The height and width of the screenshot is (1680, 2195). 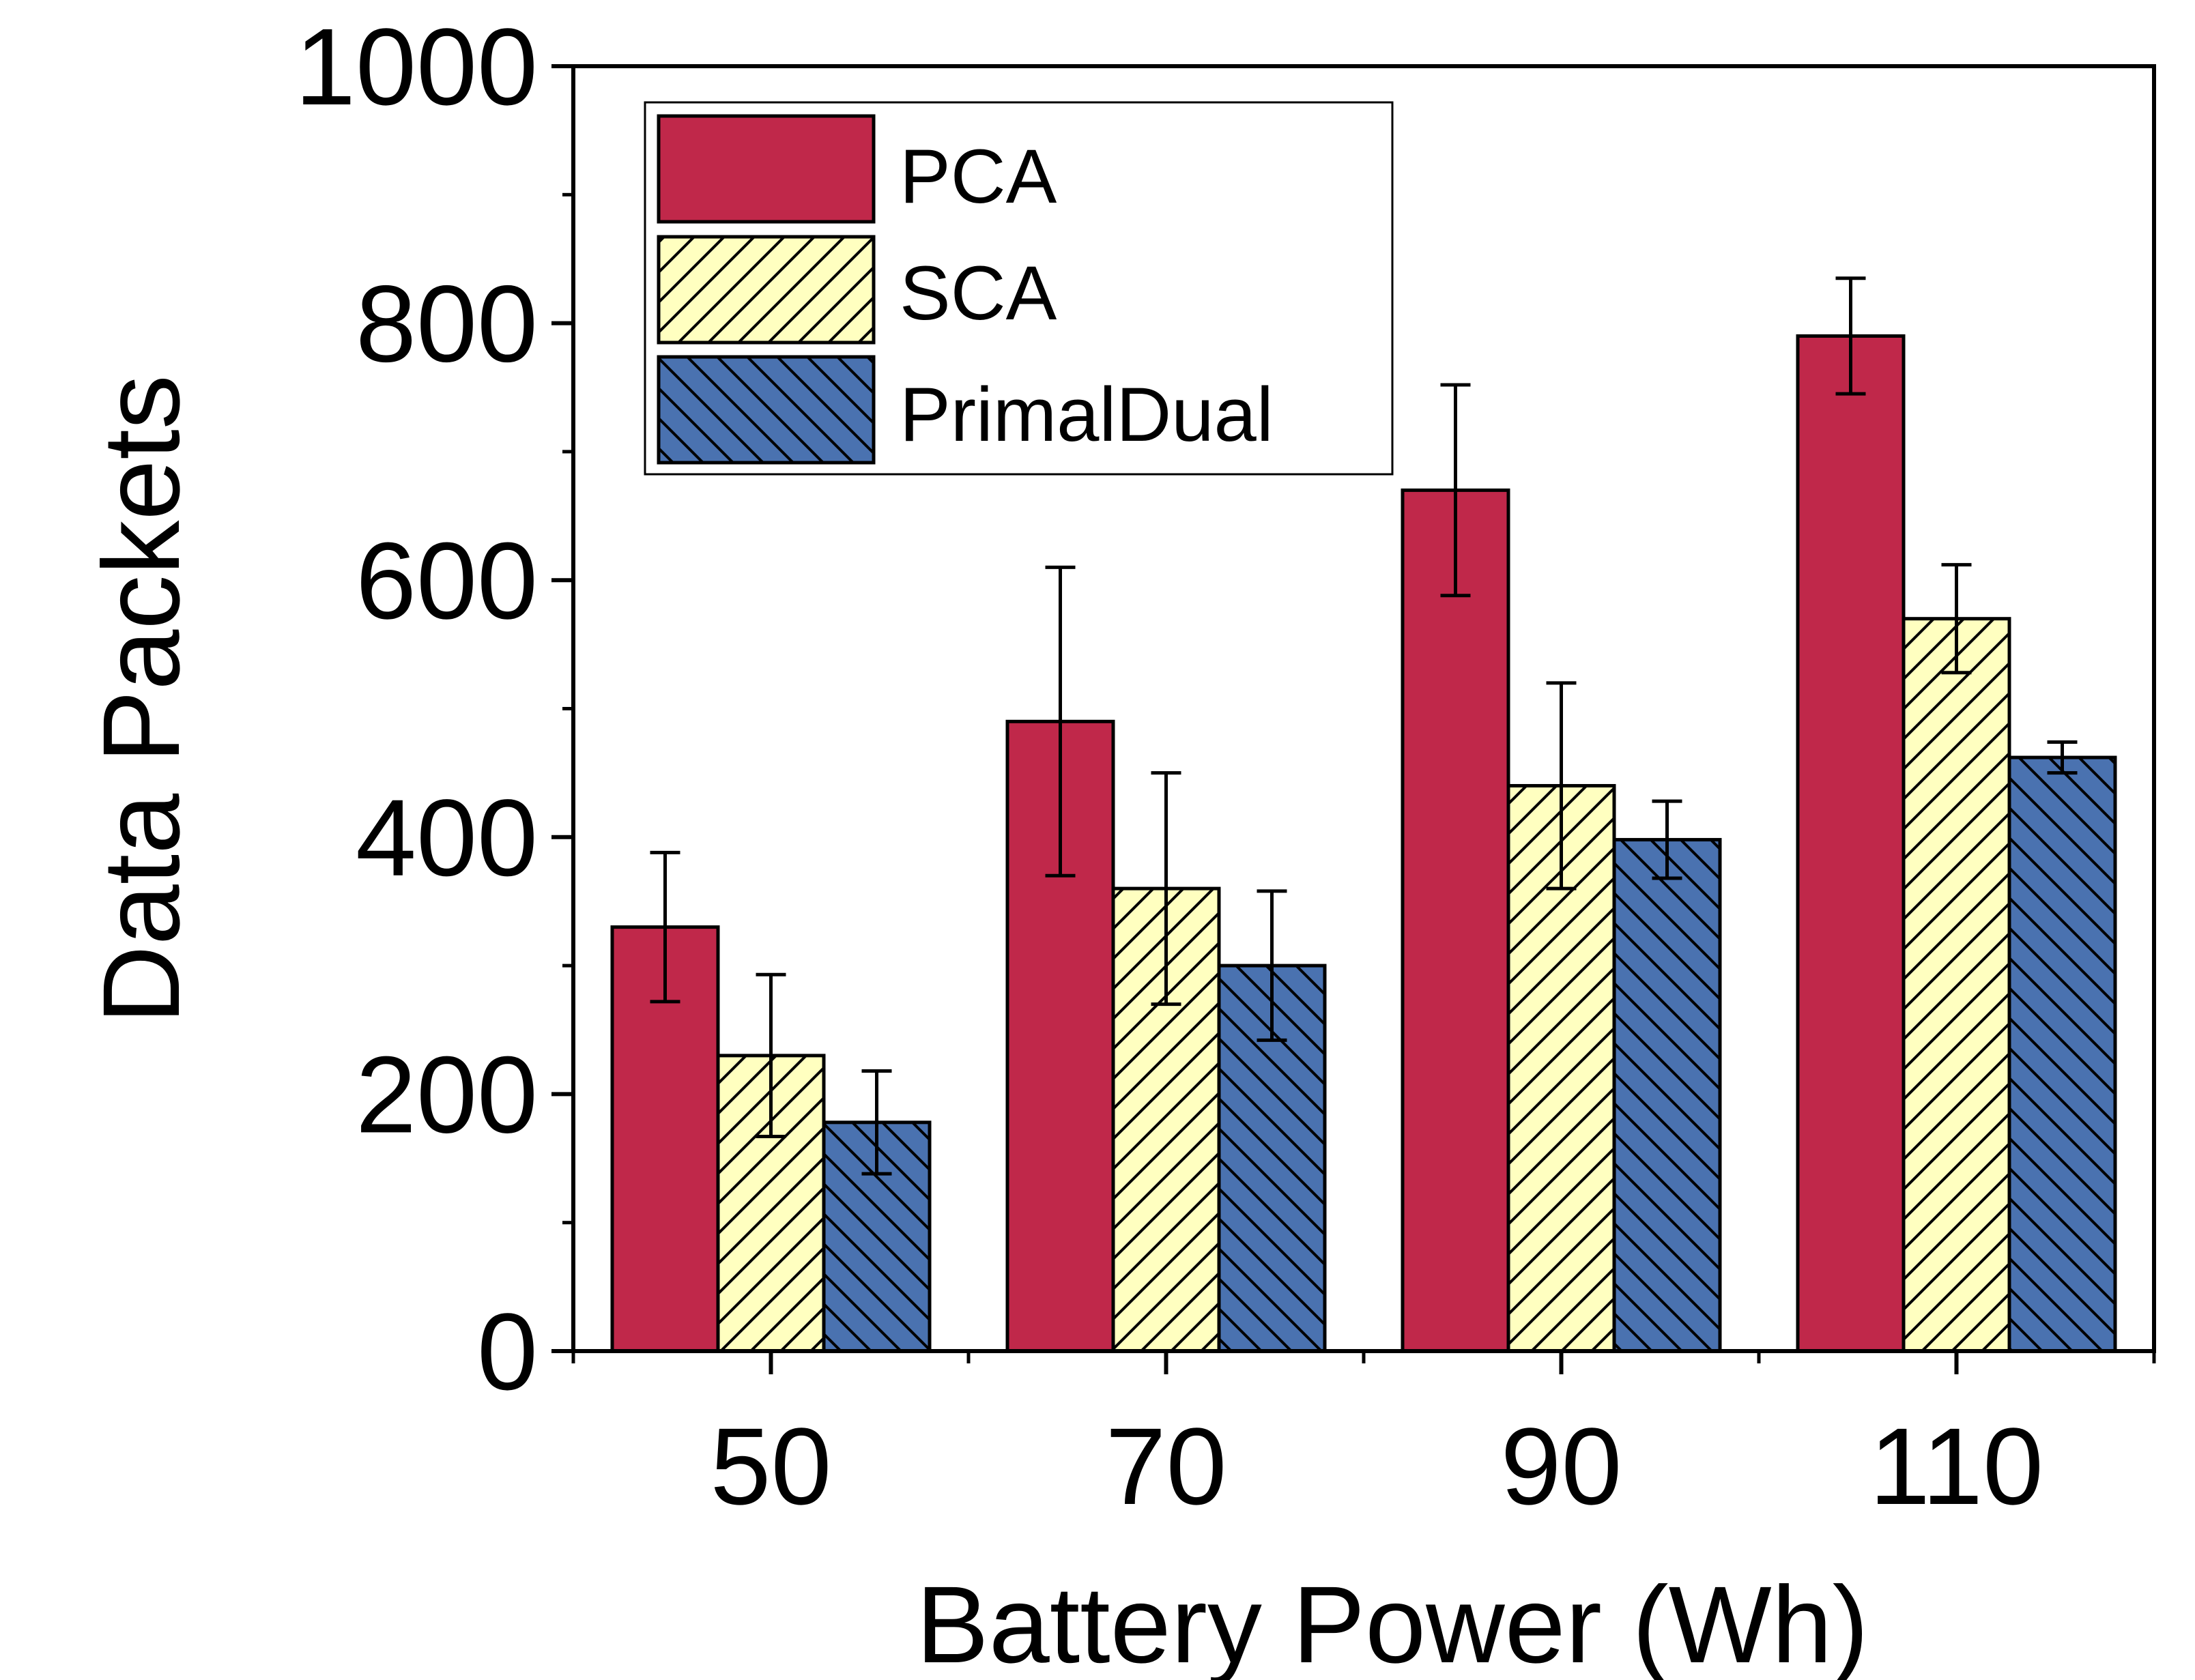 What do you see at coordinates (766, 410) in the screenshot?
I see `legend-swatch-primaldual` at bounding box center [766, 410].